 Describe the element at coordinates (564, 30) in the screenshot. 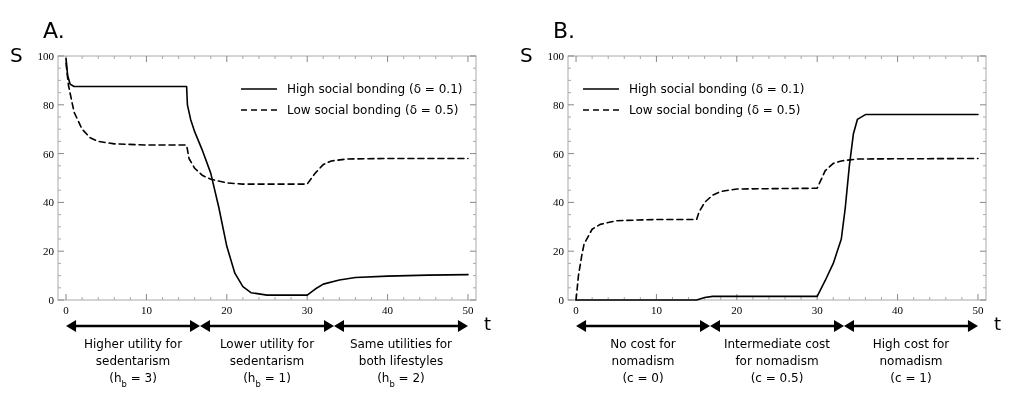

I see `chart-title: B.` at that location.